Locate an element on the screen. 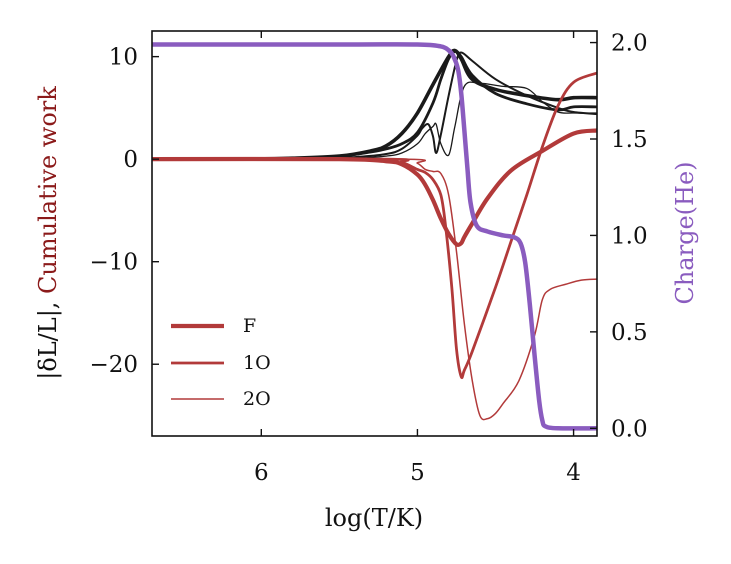 This screenshot has width=731, height=564. legend-label-2o: 2O is located at coordinates (257, 399).